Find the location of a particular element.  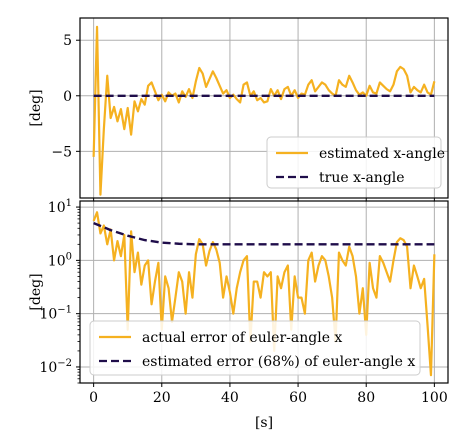

x-tick-label: 20 is located at coordinates (162, 398).